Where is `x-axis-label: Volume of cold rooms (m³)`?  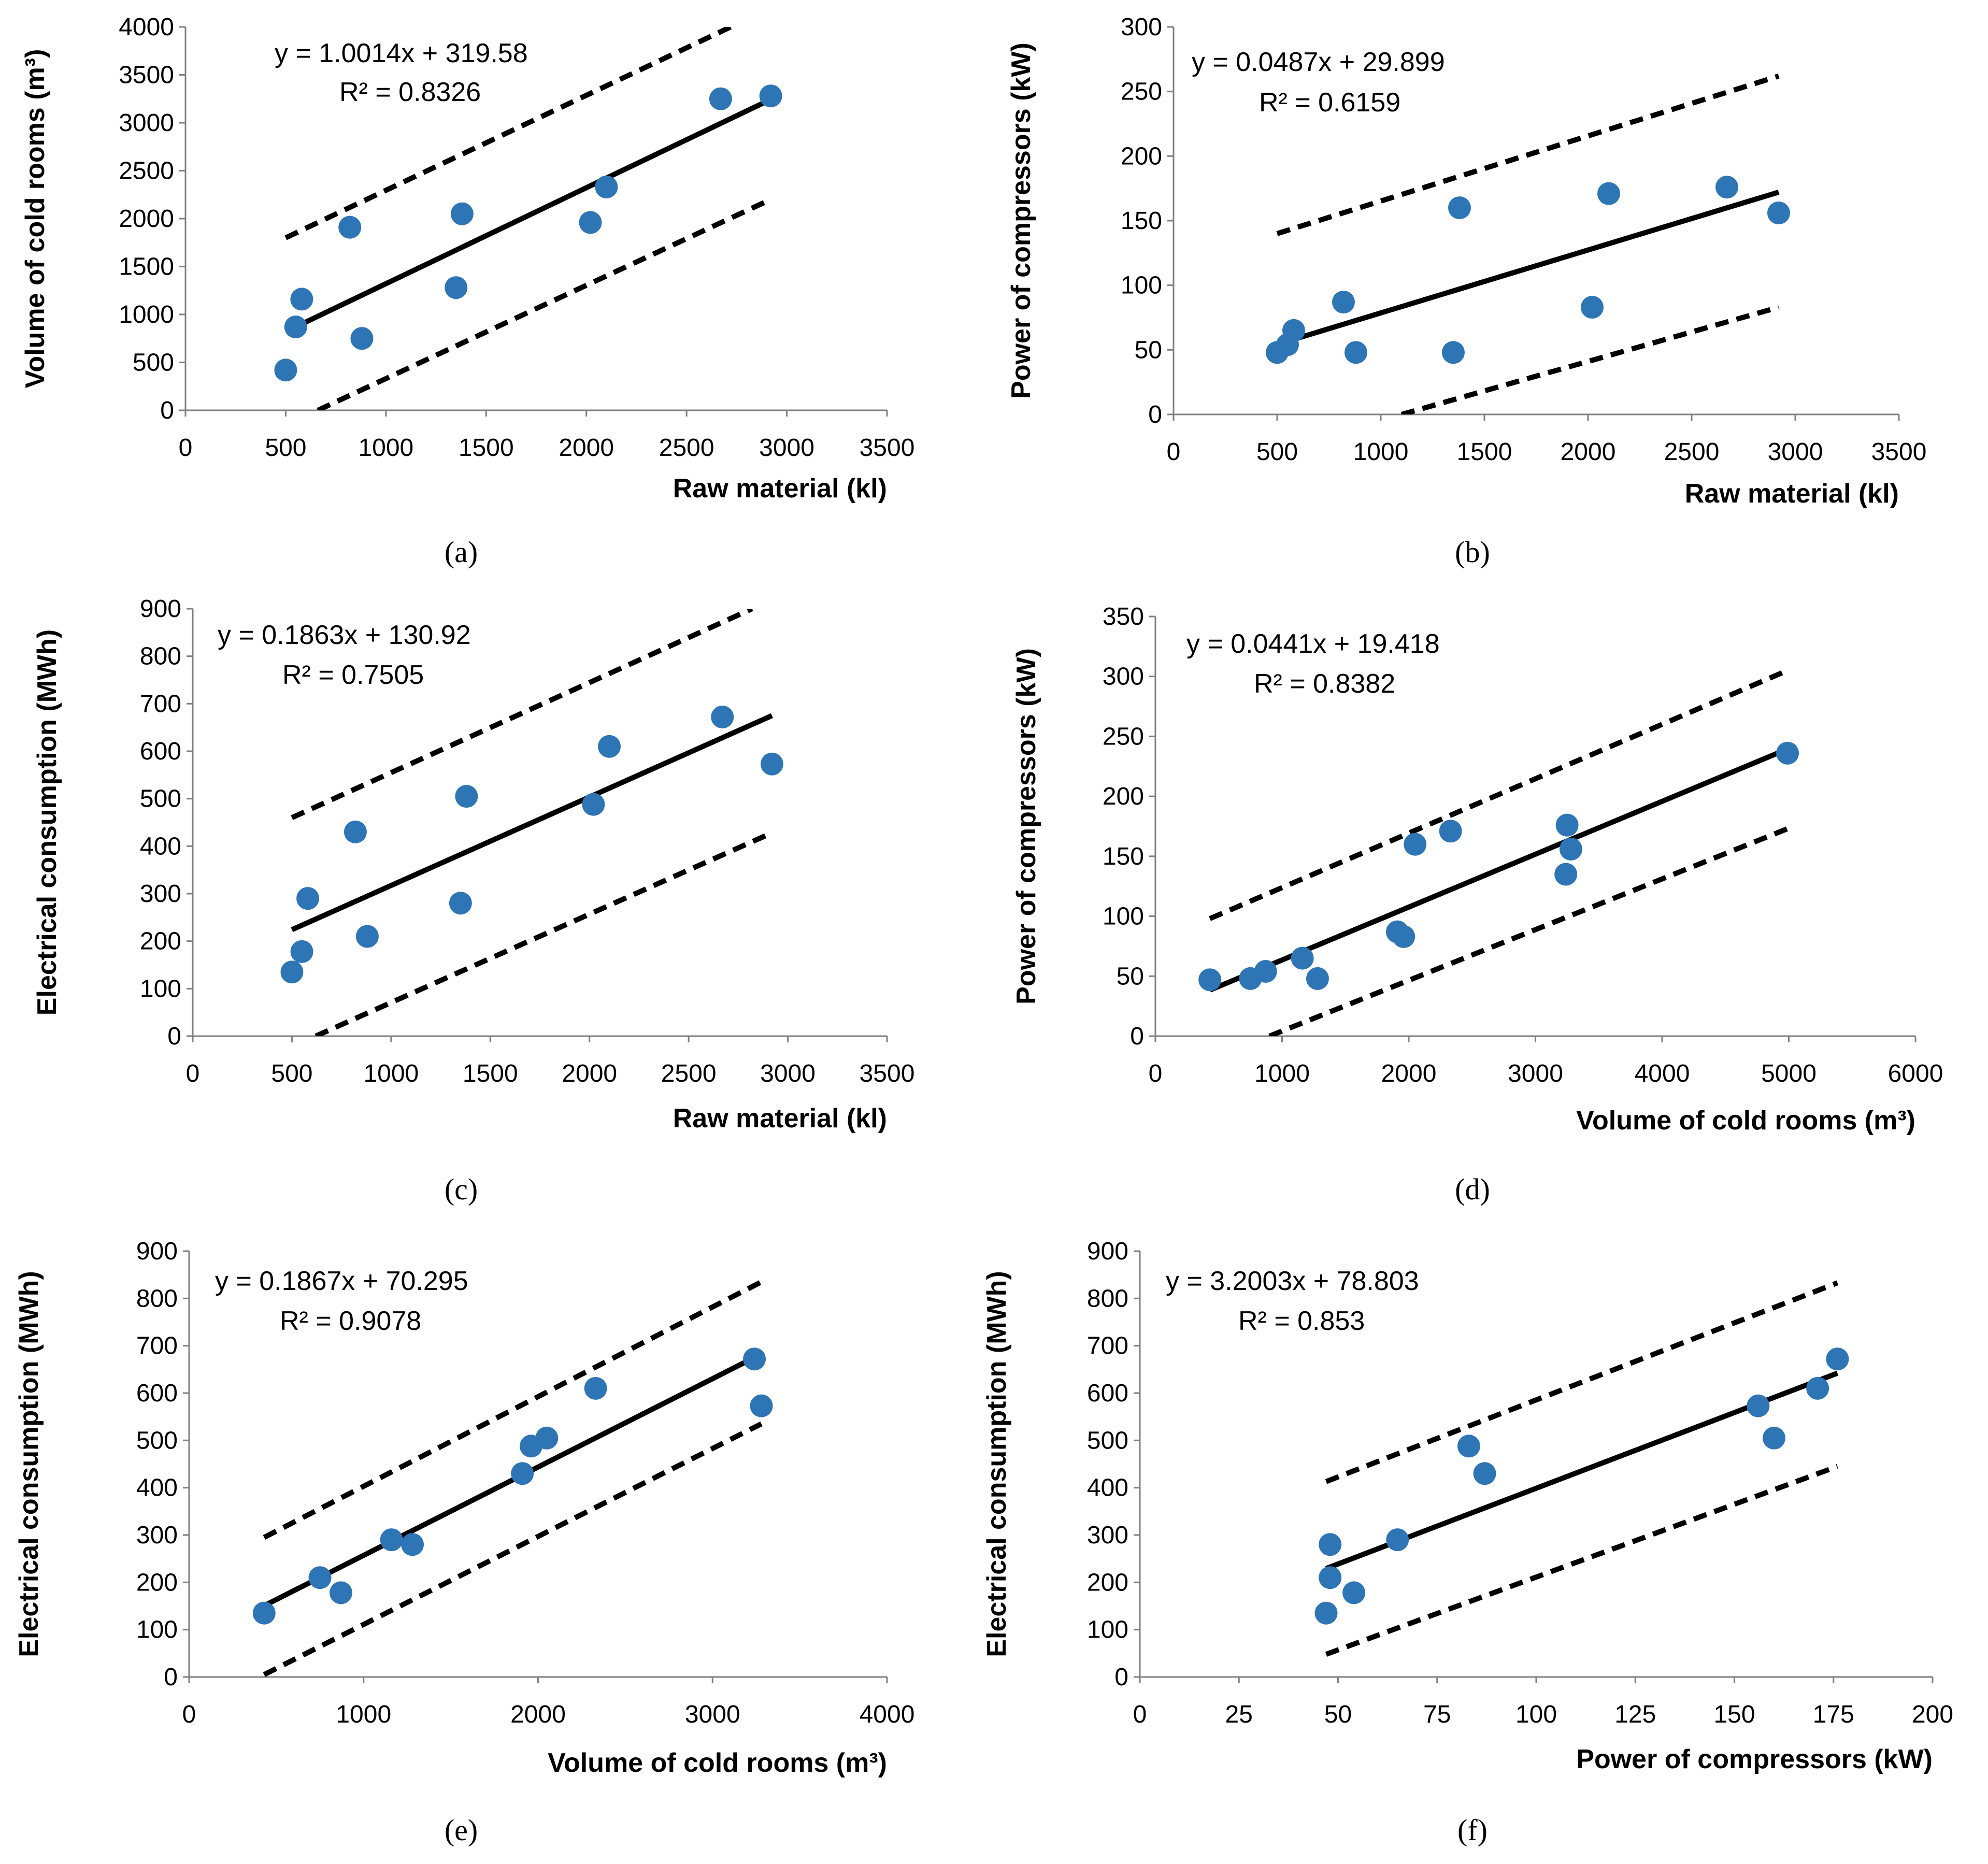 x-axis-label: Volume of cold rooms (m³) is located at coordinates (717, 1763).